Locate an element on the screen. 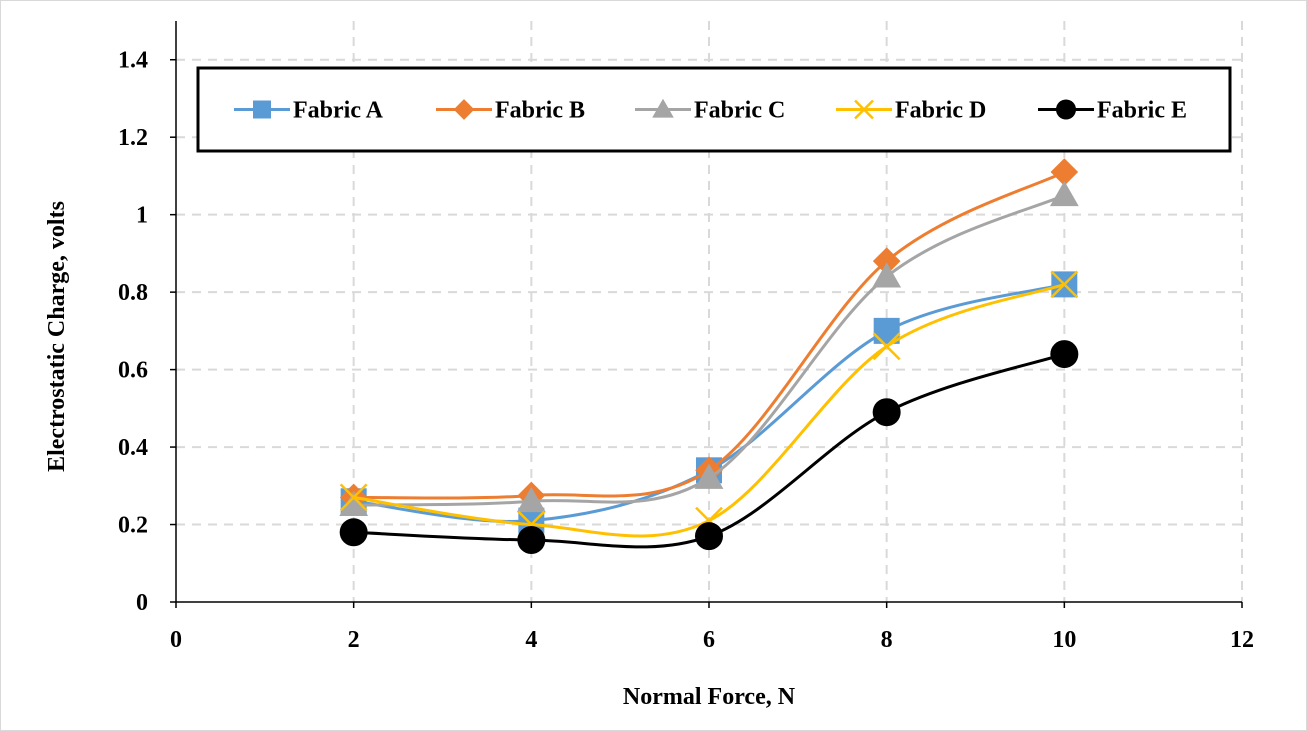 This screenshot has height=731, width=1307. legend: Fabric A Fabric B Fabric C Fabric D Fabric E is located at coordinates (714, 109).